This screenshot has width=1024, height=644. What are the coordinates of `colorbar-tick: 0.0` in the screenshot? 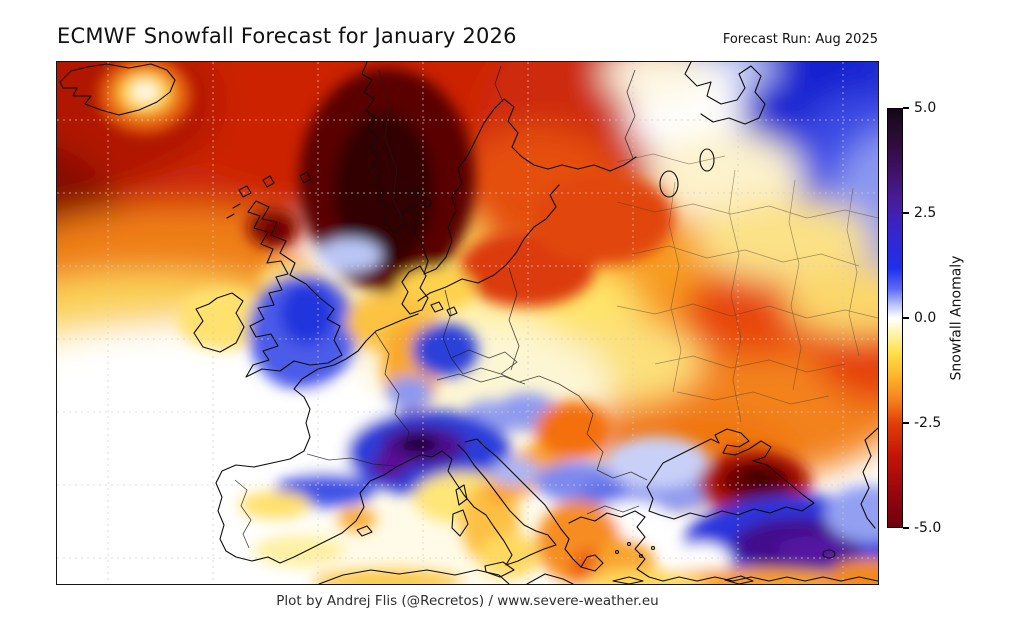 It's located at (919, 318).